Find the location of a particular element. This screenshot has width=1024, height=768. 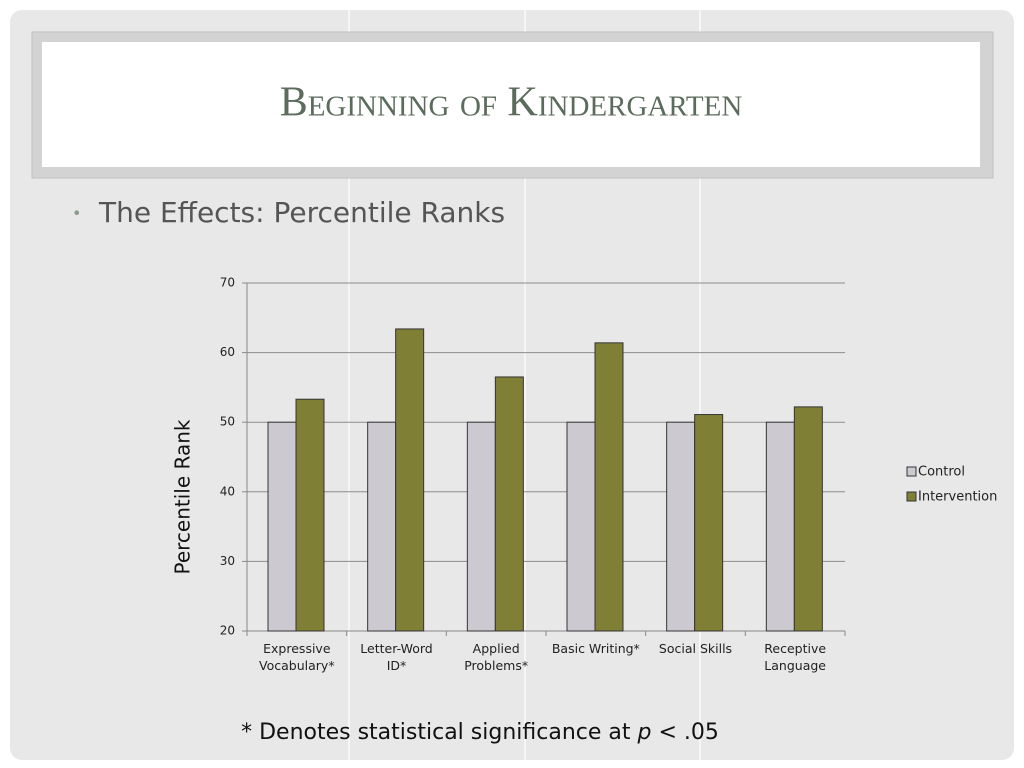

footnote-text: * Denotes statistical significance at is located at coordinates (439, 732).